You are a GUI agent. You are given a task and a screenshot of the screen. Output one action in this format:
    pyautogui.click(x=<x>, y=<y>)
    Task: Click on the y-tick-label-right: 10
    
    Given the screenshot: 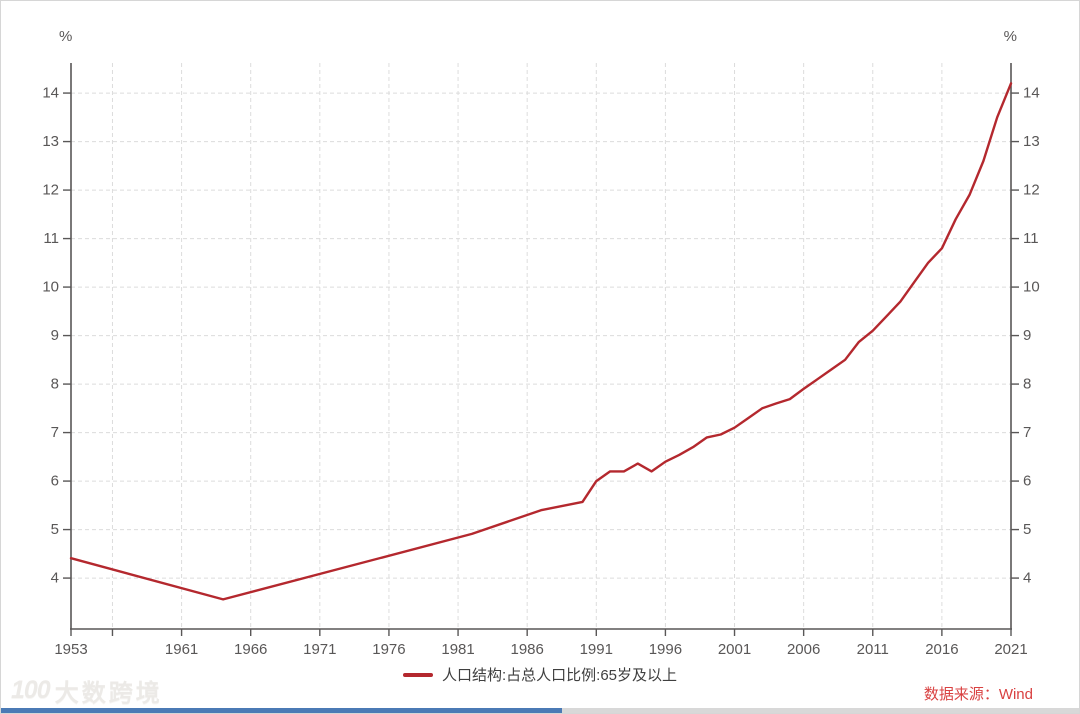 What is the action you would take?
    pyautogui.click(x=1031, y=287)
    